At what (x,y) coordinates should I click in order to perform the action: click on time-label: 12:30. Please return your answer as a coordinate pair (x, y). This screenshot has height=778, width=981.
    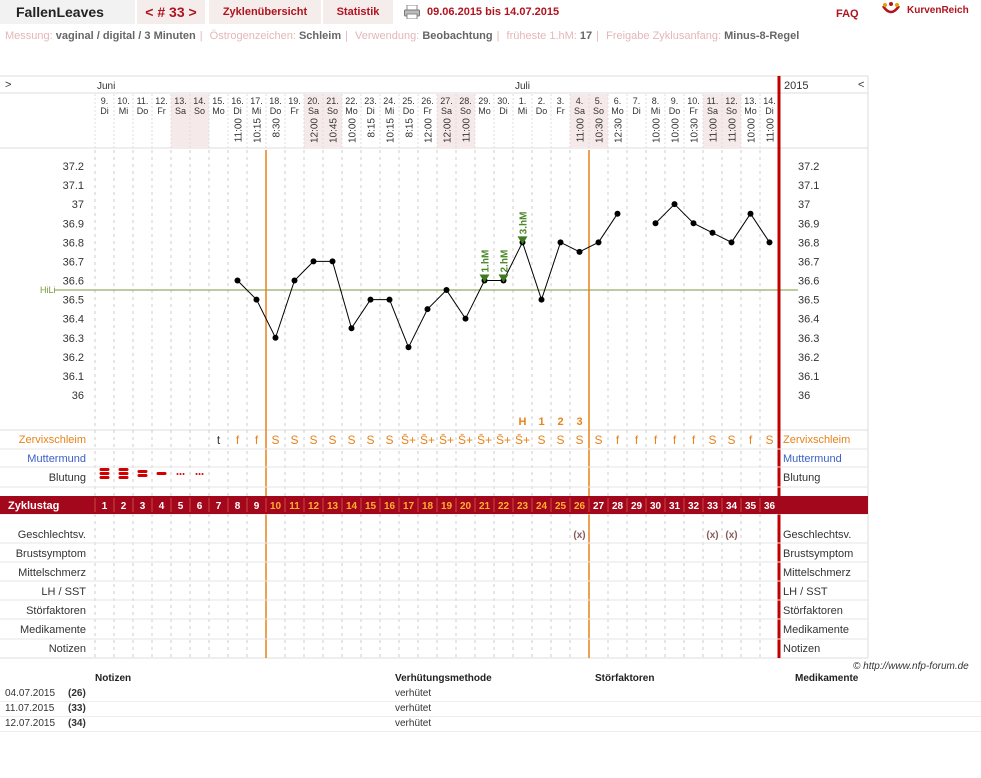
    Looking at the image, I should click on (619, 130).